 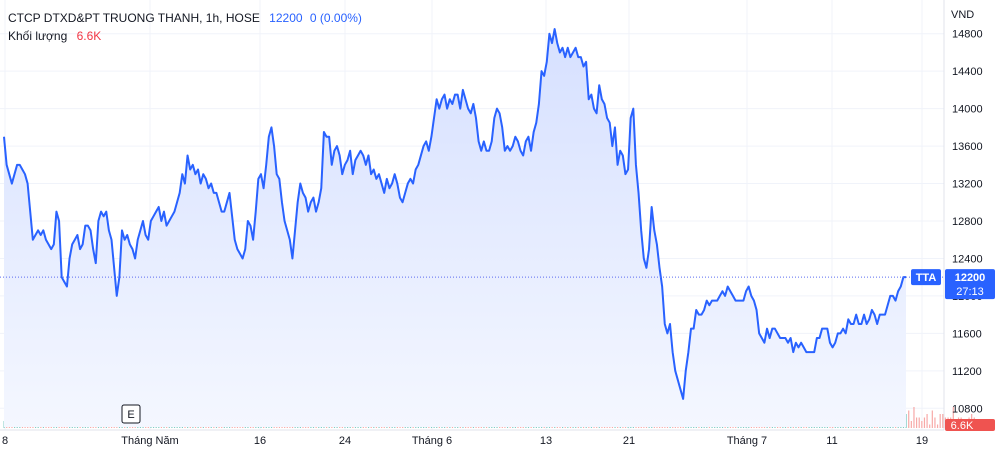 What do you see at coordinates (962, 15) in the screenshot?
I see `currency-label: VND` at bounding box center [962, 15].